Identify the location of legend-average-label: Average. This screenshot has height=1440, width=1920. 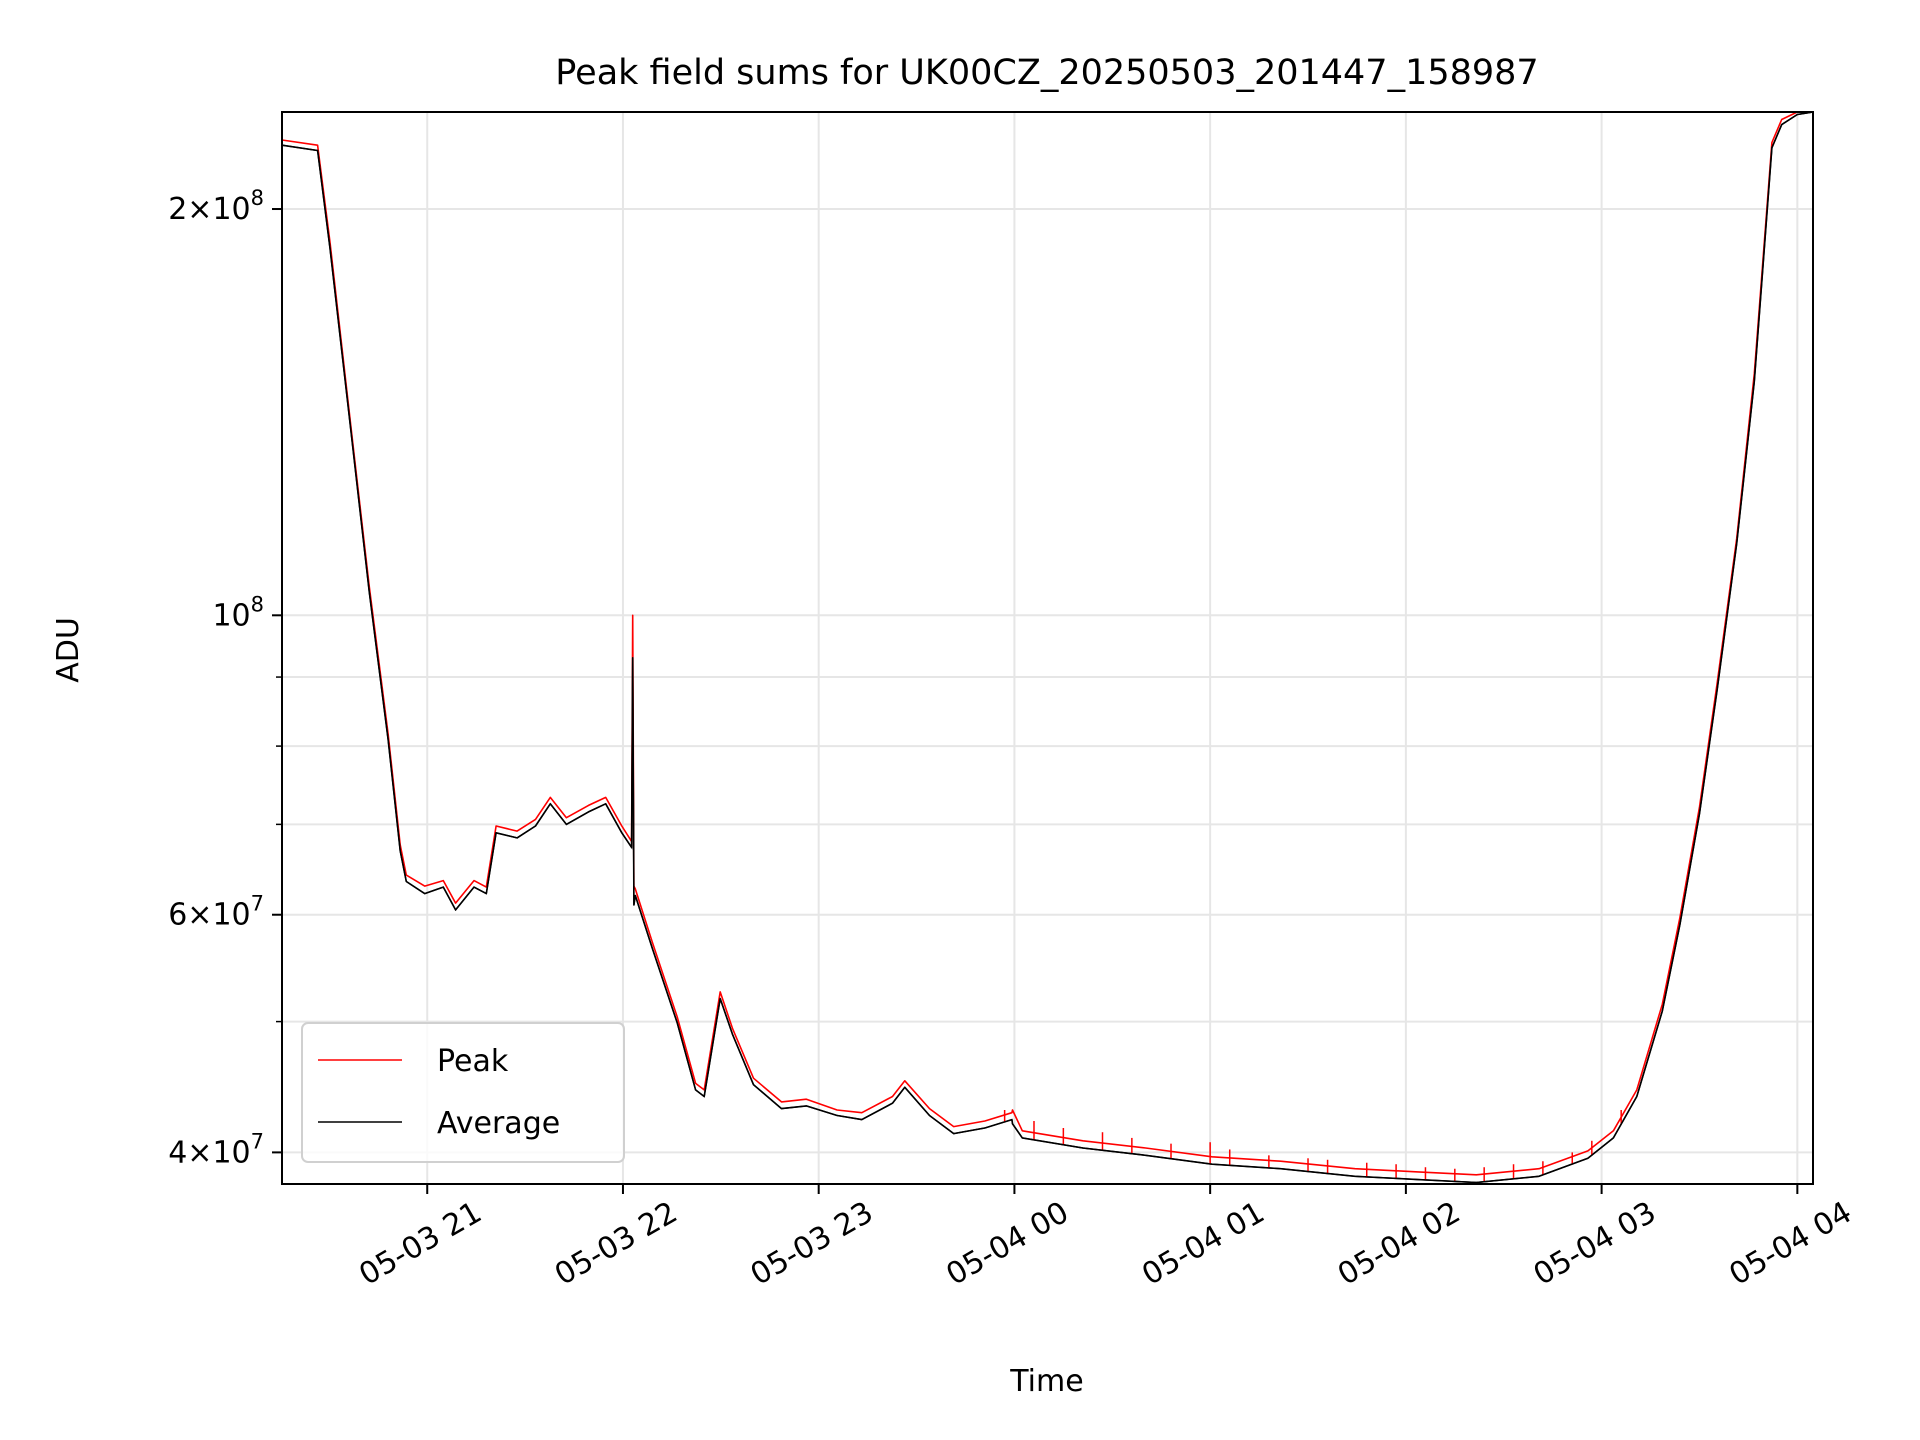
(498, 1123).